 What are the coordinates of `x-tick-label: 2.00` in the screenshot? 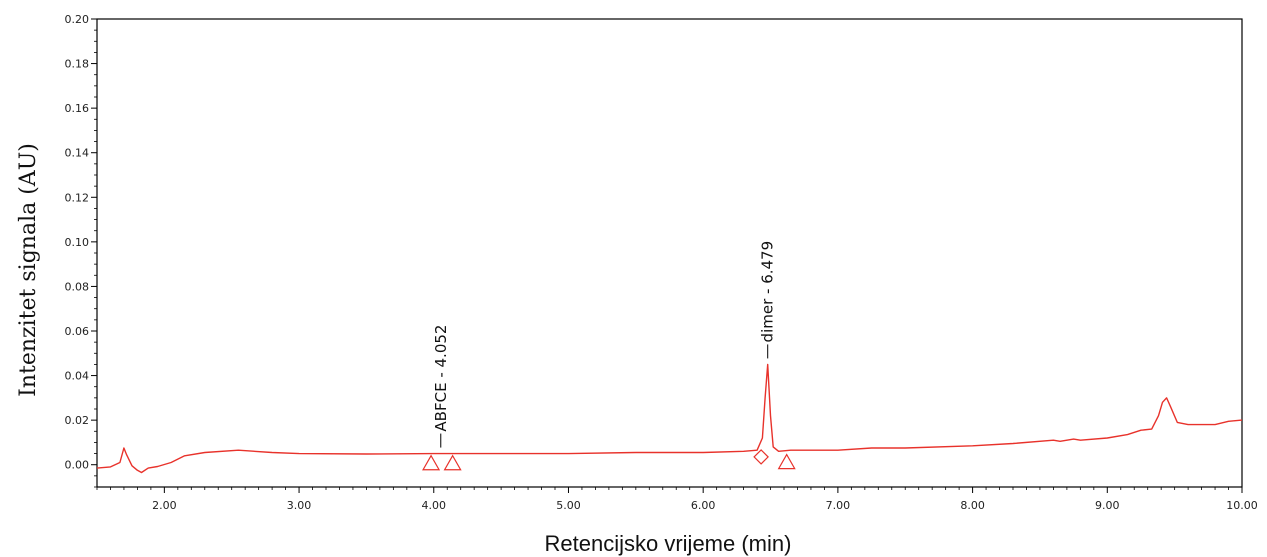 It's located at (164, 505).